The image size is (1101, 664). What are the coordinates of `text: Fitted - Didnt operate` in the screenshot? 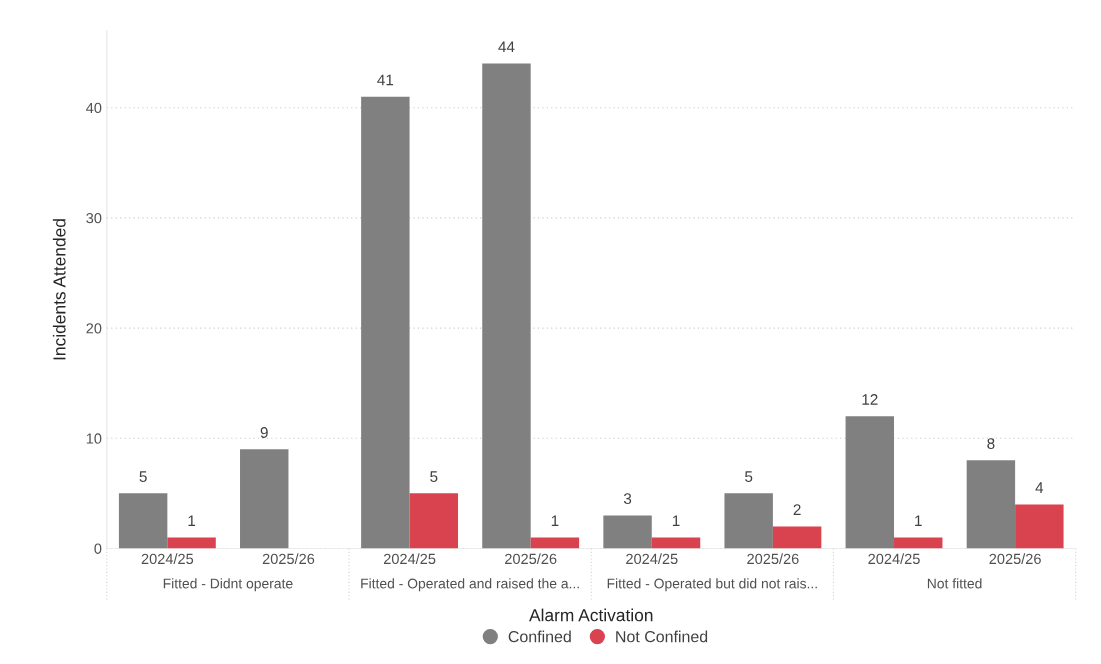 It's located at (228, 585).